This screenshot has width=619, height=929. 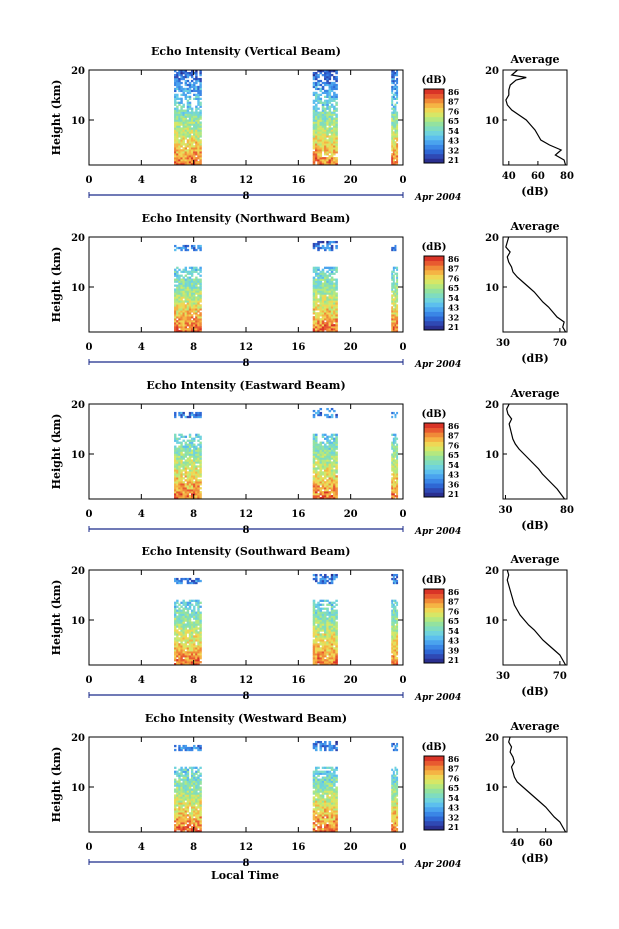 What do you see at coordinates (246, 196) in the screenshot?
I see `date-label: 8` at bounding box center [246, 196].